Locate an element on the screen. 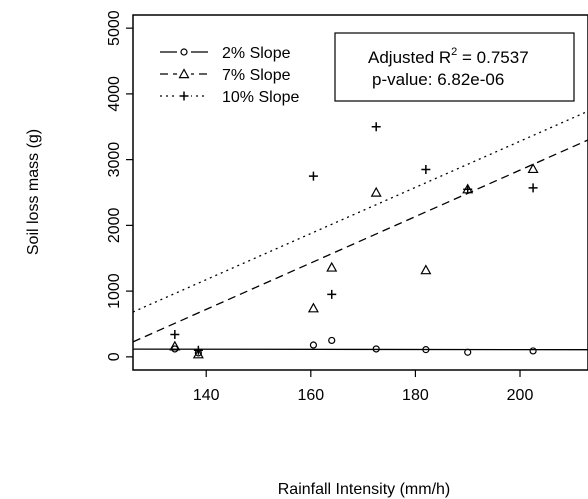 The height and width of the screenshot is (499, 588). legend-marker-triangle is located at coordinates (184, 73).